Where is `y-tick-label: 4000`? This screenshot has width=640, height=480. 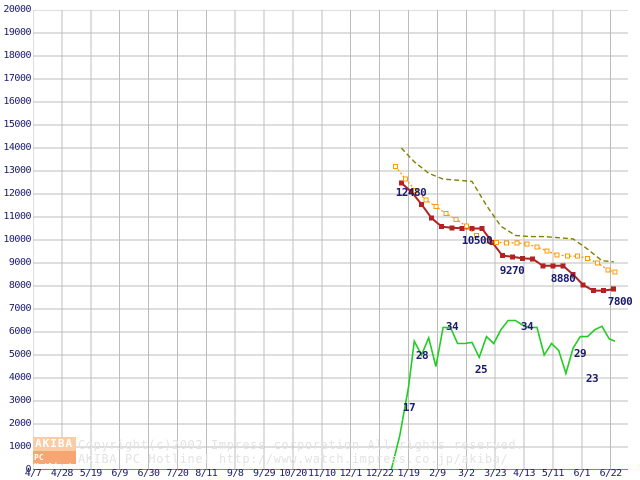
y-tick-label: 4000 is located at coordinates (20, 377).